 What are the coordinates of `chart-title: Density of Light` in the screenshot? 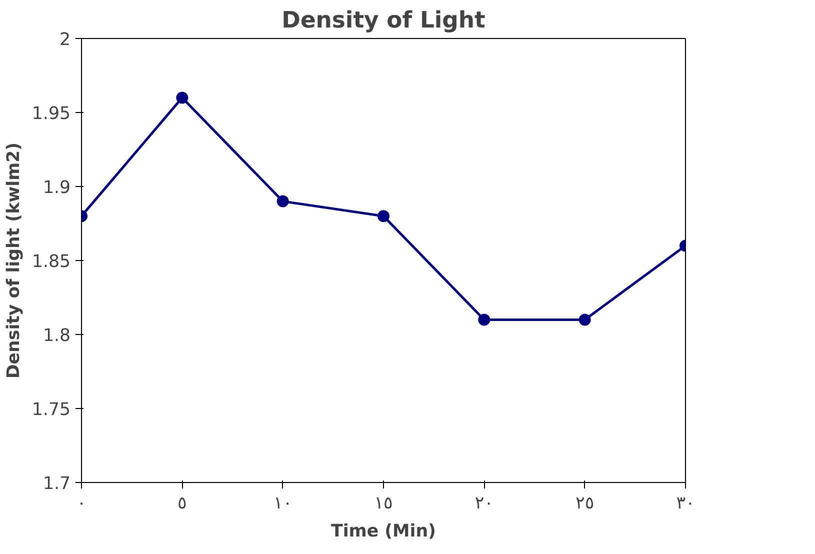 It's located at (384, 21).